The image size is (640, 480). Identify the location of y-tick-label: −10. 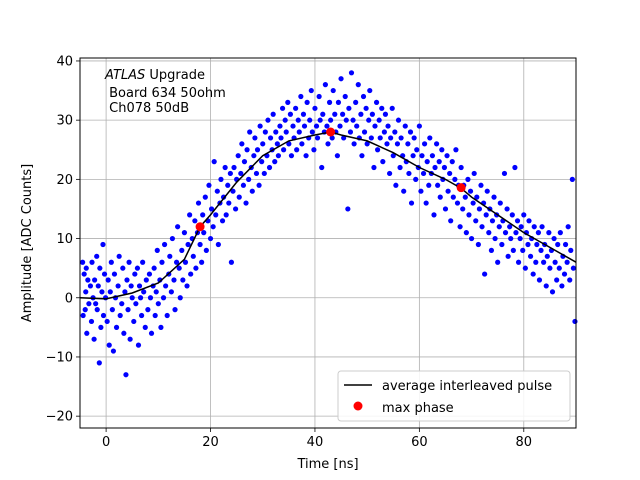
(59, 357).